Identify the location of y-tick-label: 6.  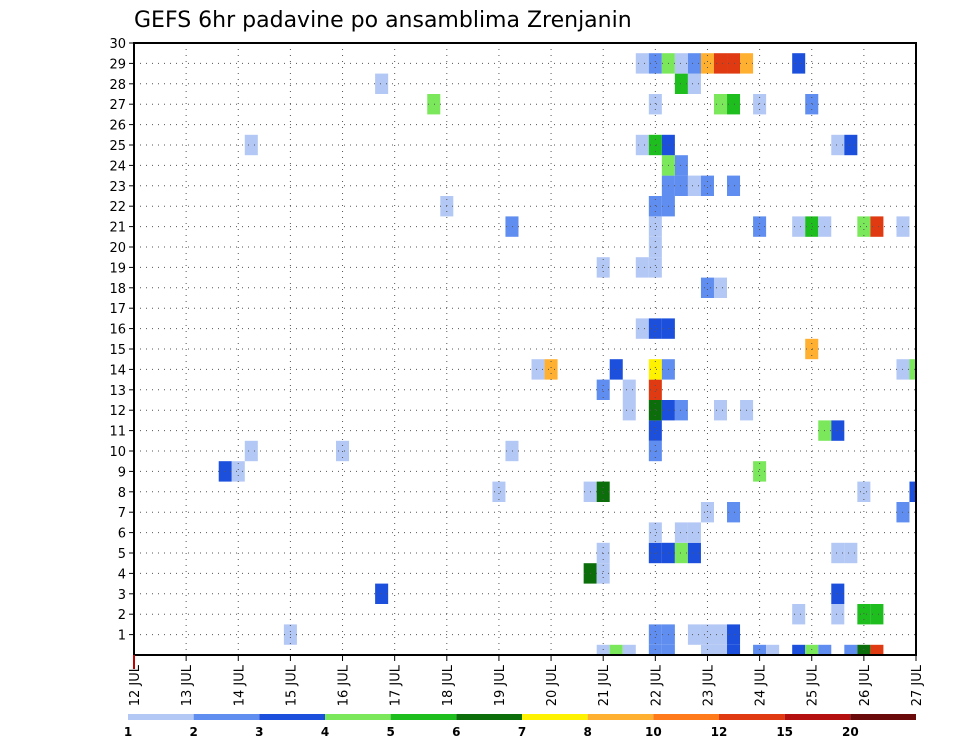
(122, 534).